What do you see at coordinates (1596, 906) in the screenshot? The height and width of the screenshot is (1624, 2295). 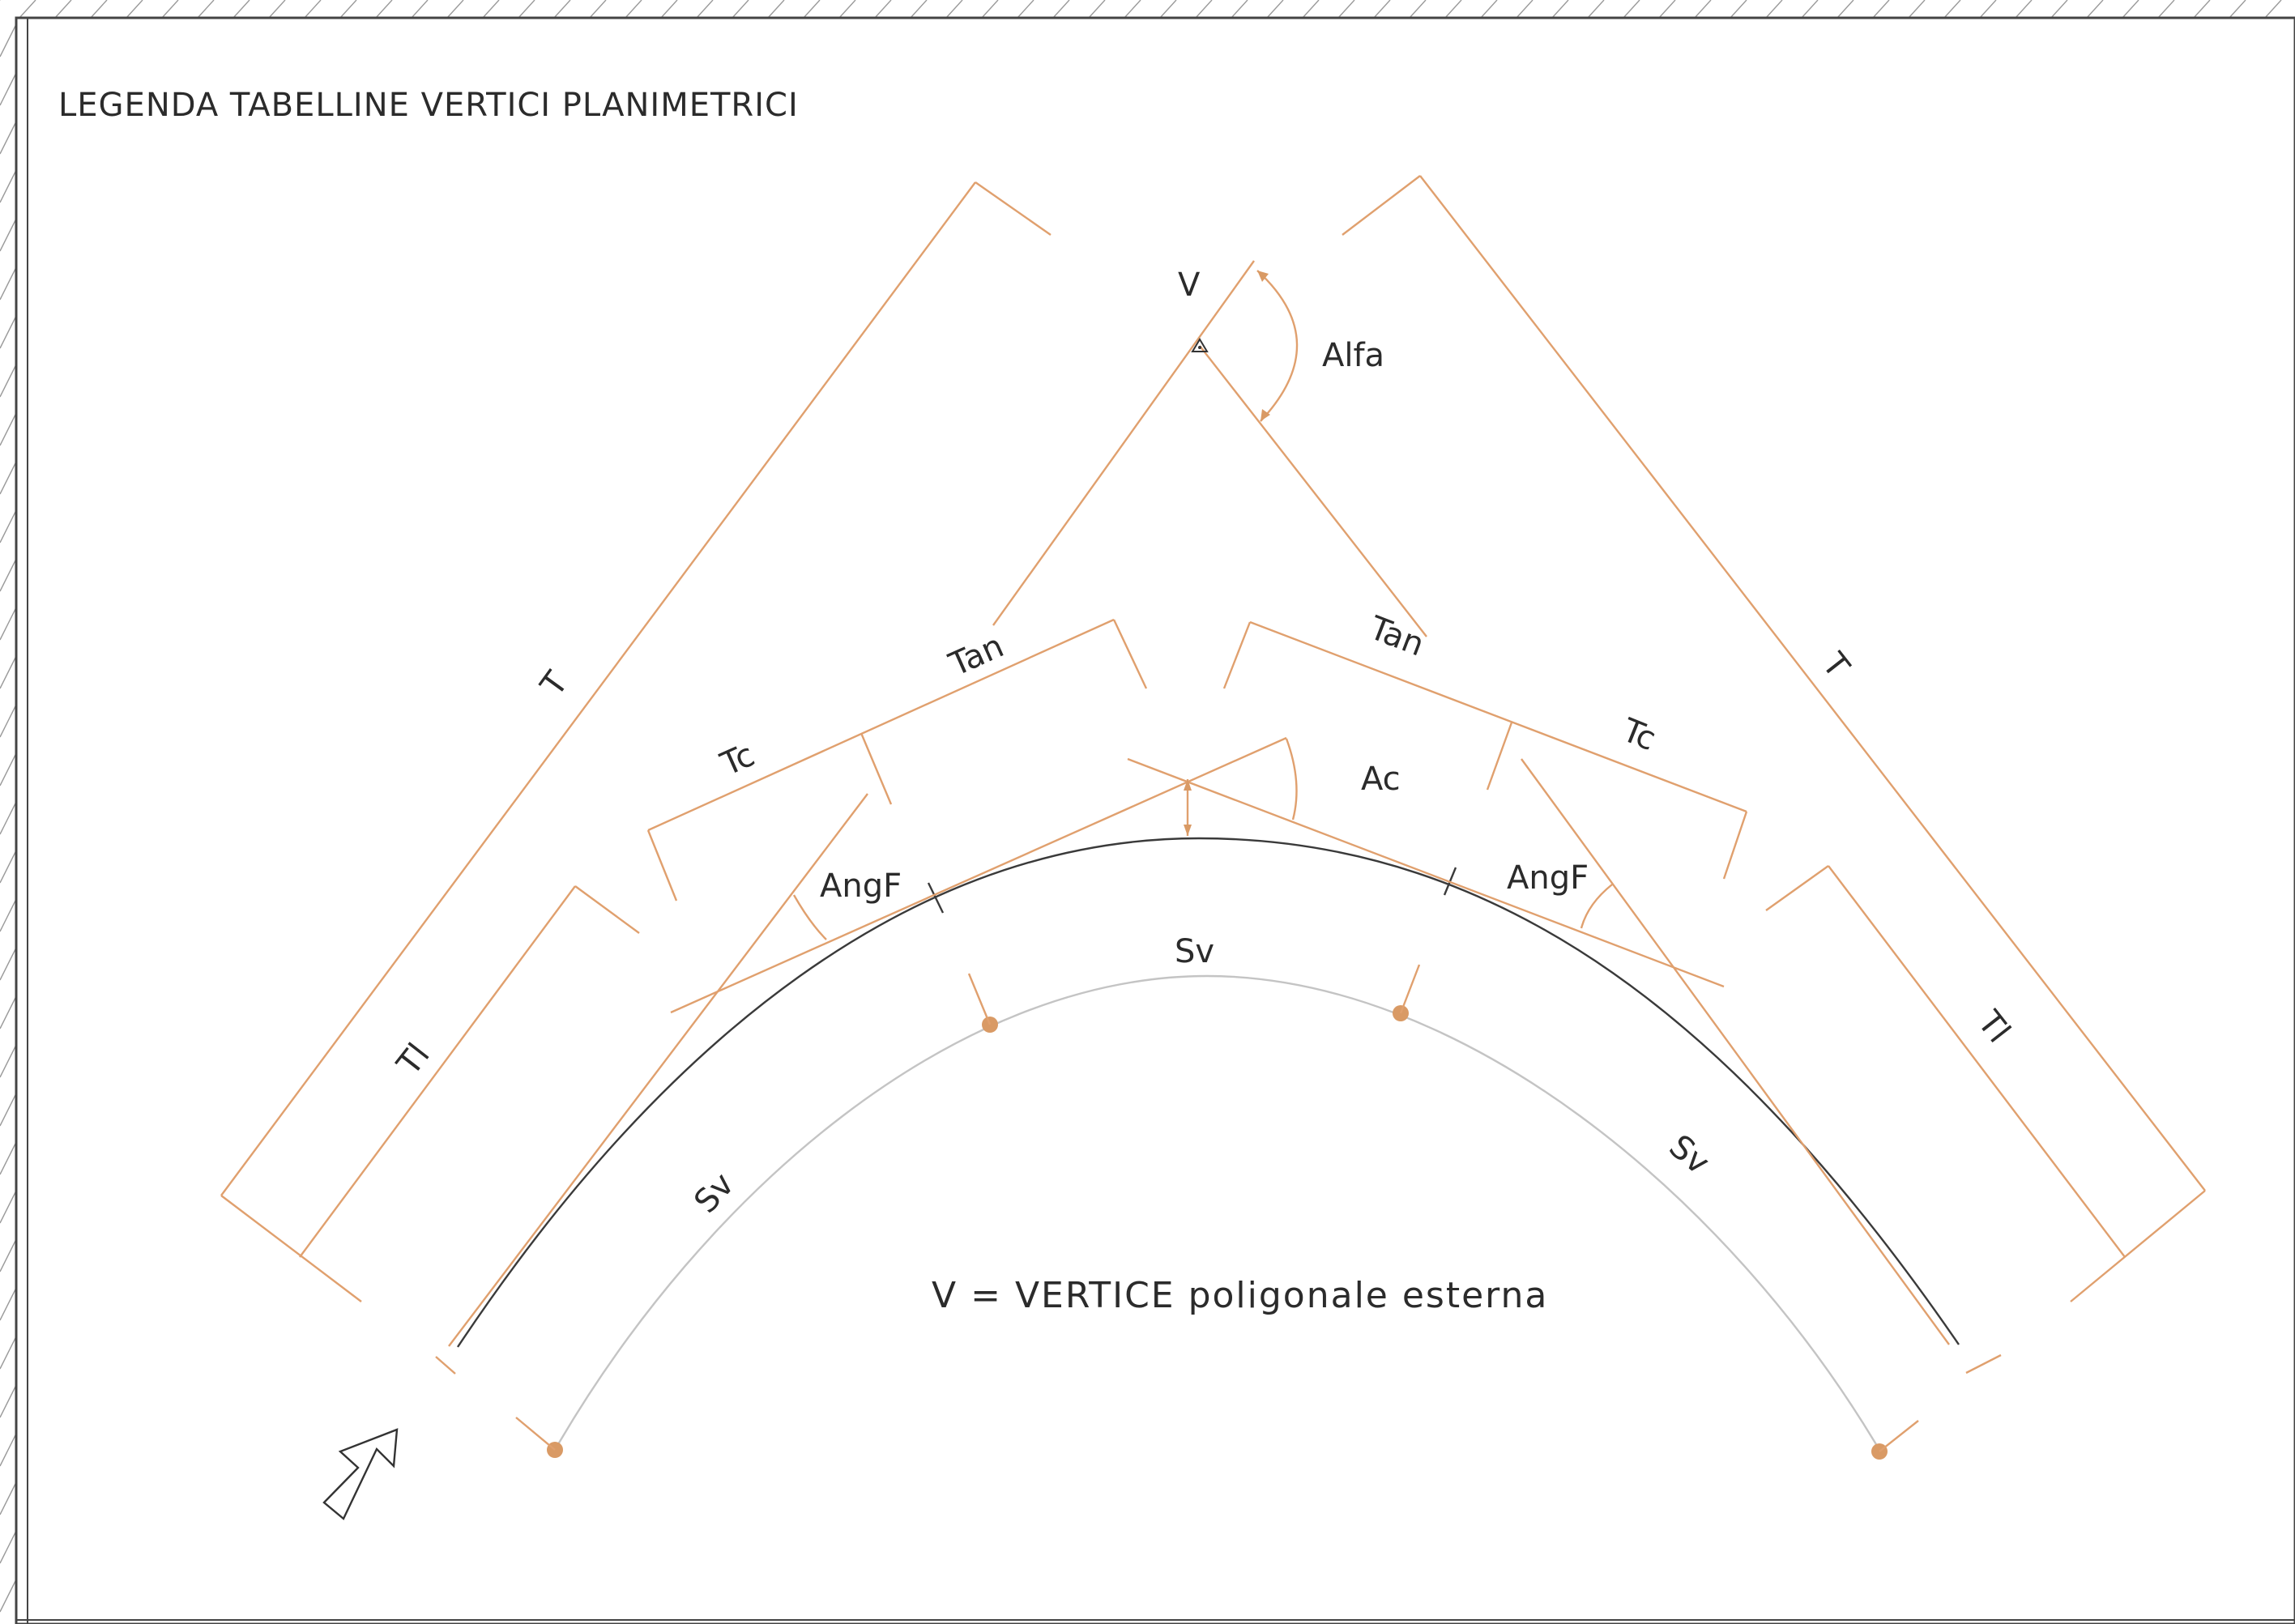 I see `angf-right-arc` at bounding box center [1596, 906].